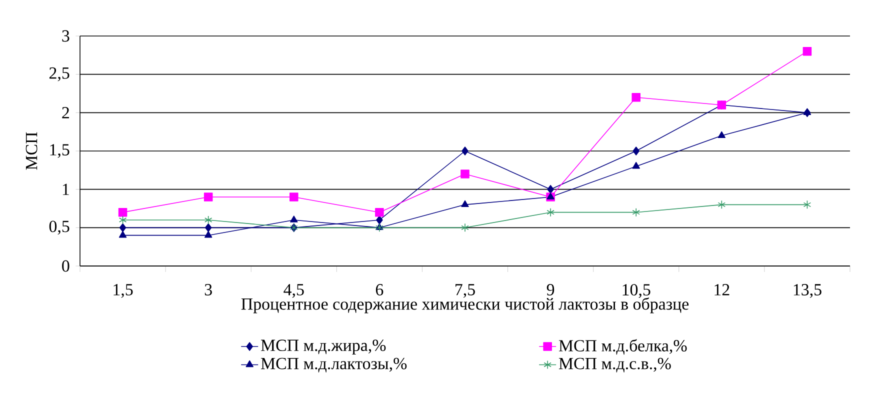  Describe the element at coordinates (465, 291) in the screenshot. I see `x-tick-label: 7,5` at that location.